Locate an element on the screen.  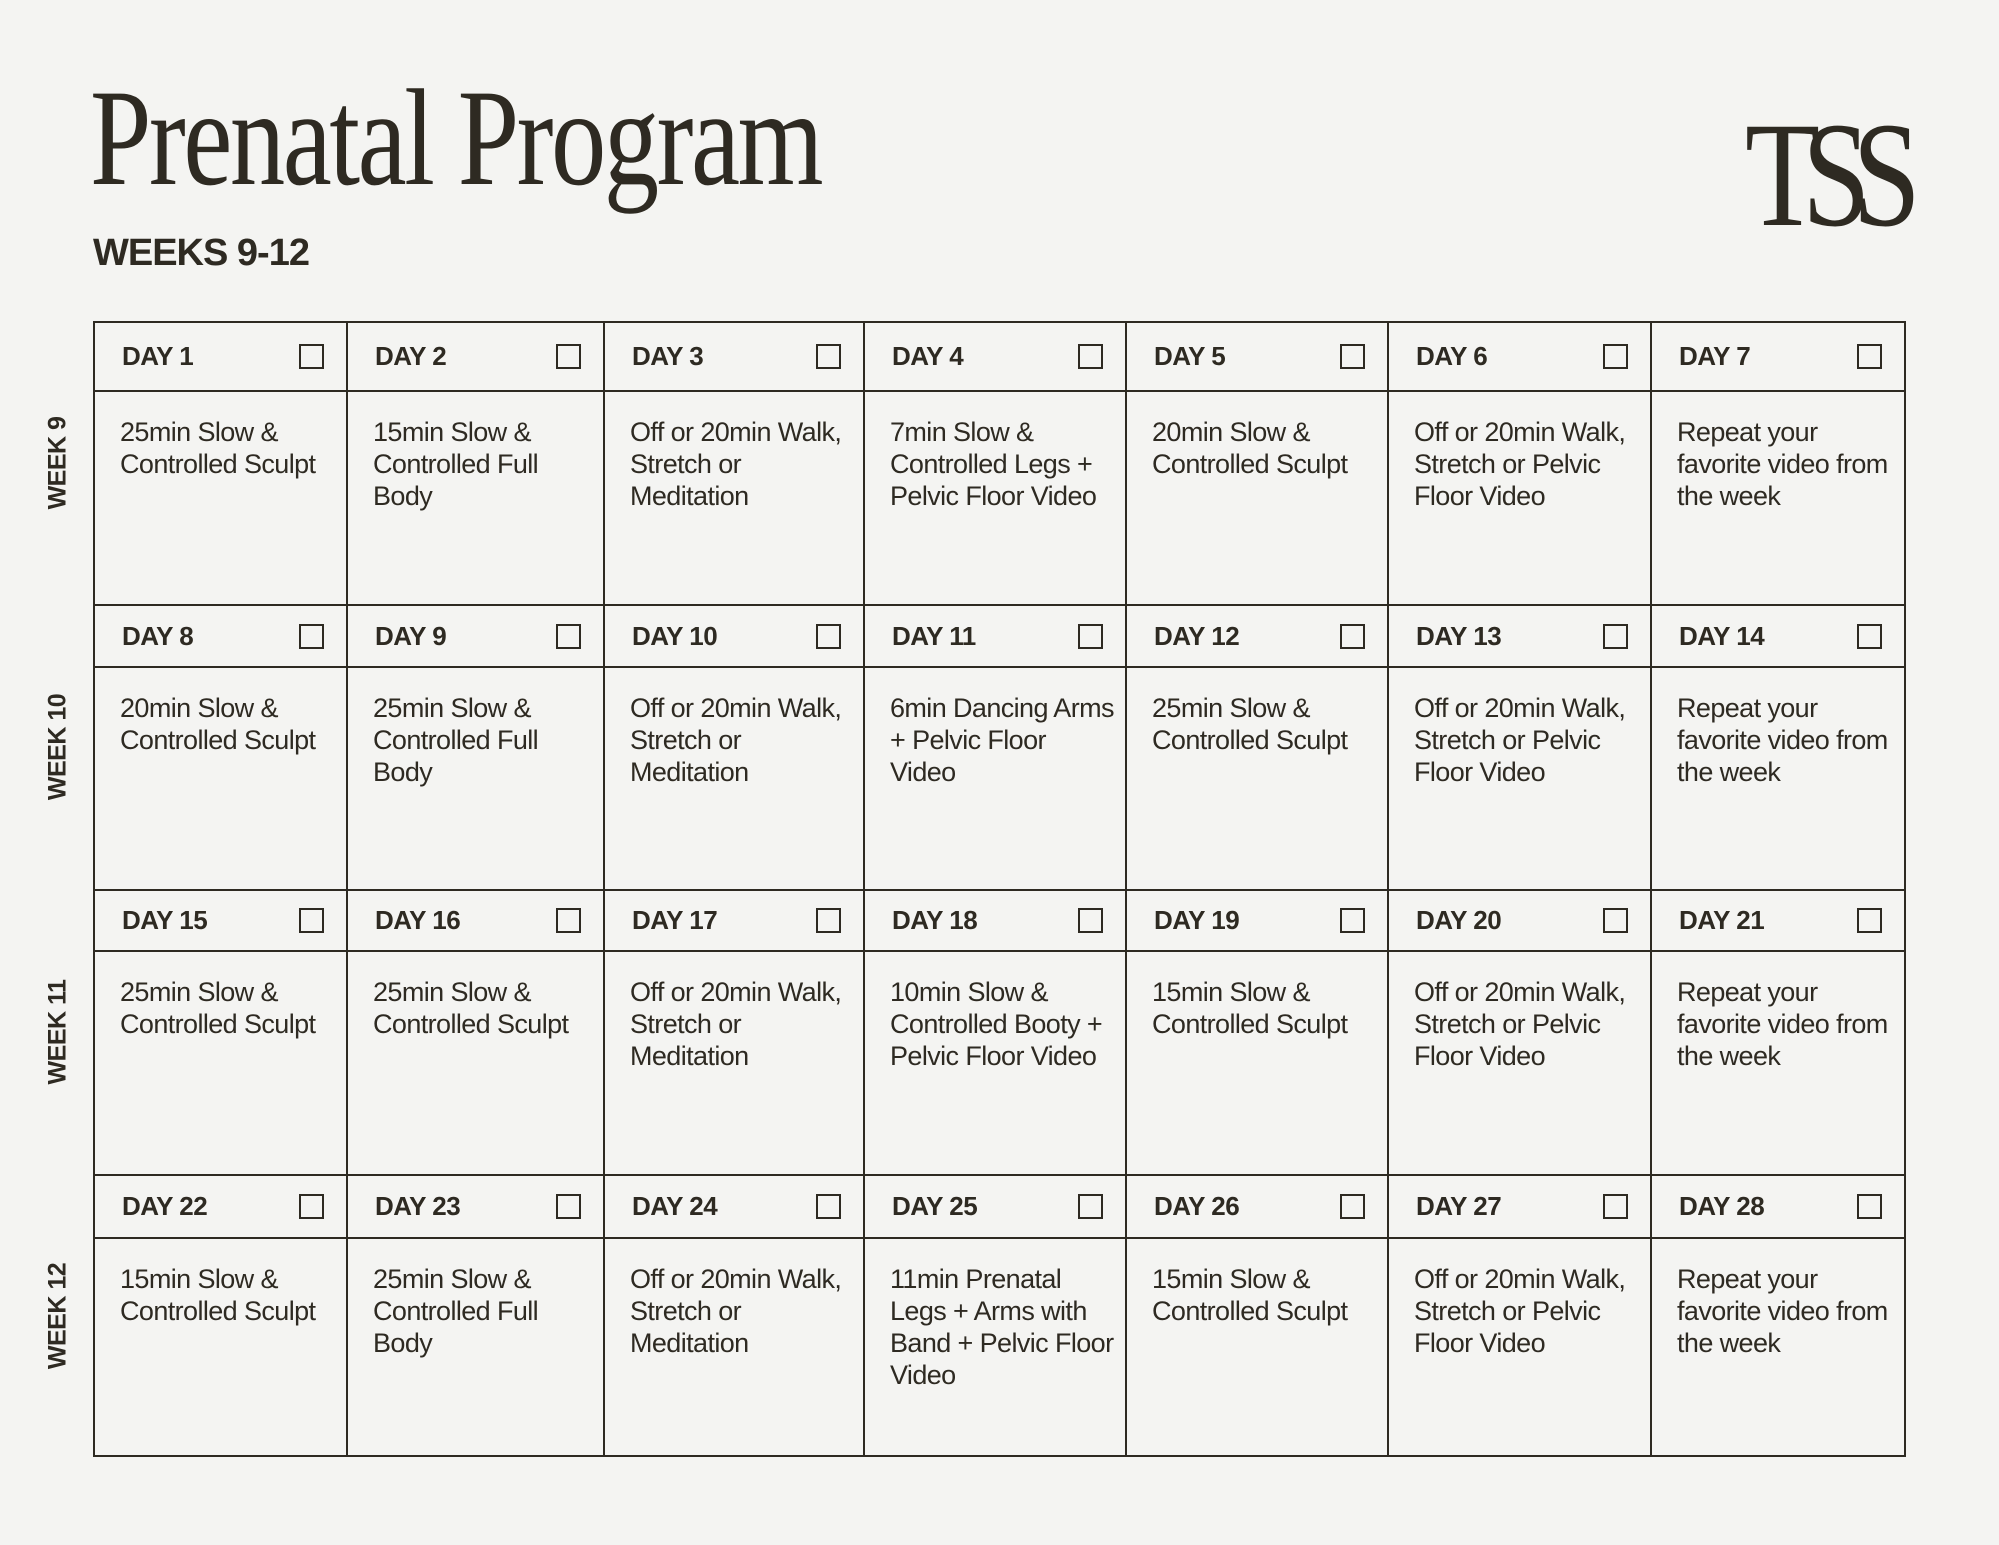
day-label: DAY 18 is located at coordinates (935, 920).